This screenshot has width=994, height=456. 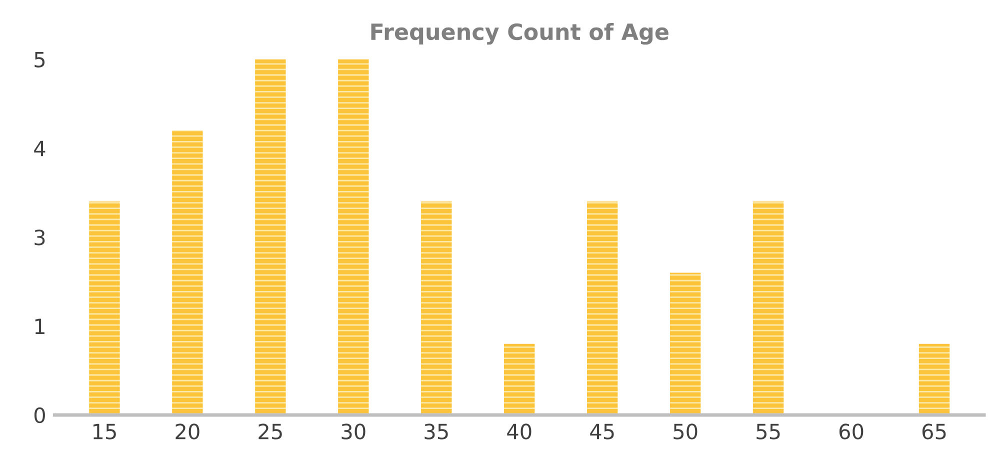 I want to click on x-tick-label: 30, so click(x=354, y=432).